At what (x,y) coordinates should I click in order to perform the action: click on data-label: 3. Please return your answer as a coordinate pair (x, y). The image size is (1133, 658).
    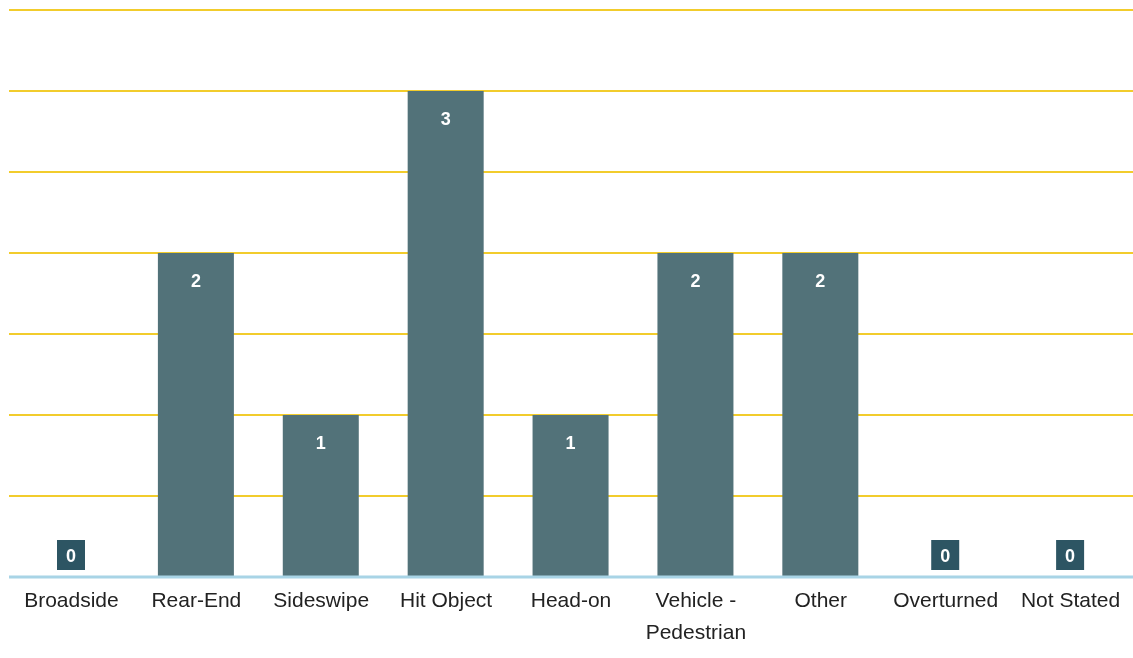
    Looking at the image, I should click on (445, 119).